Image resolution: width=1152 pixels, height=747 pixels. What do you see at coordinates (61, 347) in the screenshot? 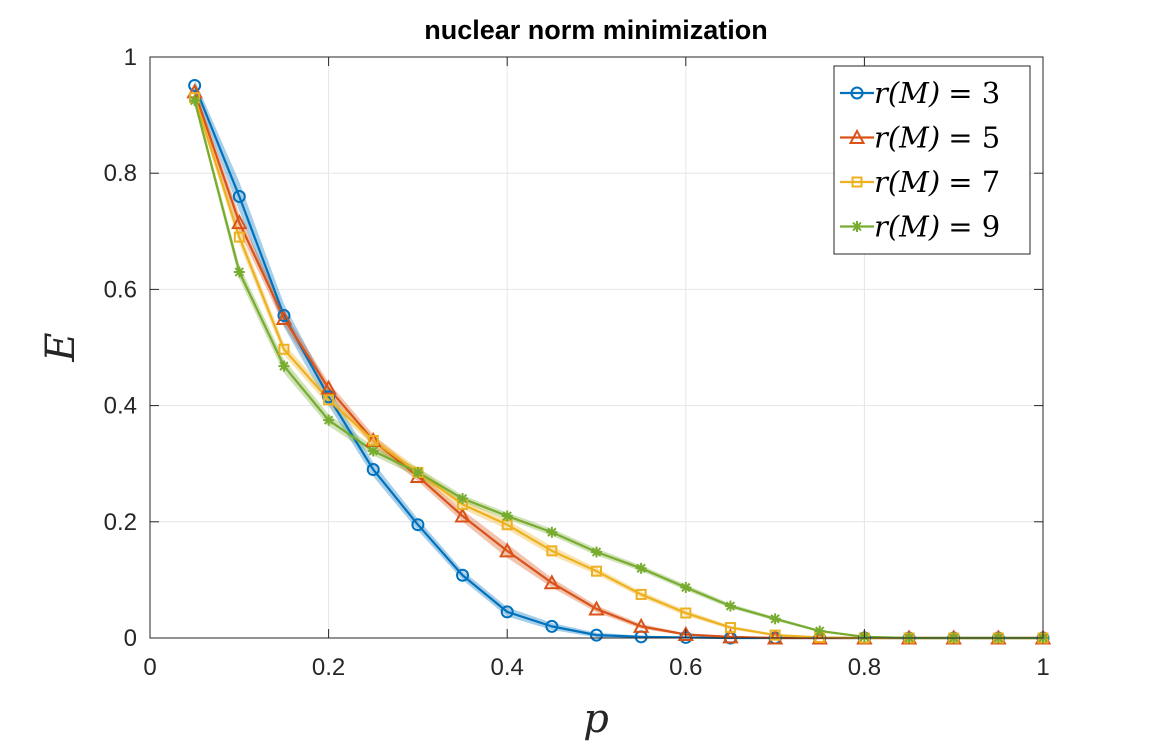
I see `y-axis-label: E` at bounding box center [61, 347].